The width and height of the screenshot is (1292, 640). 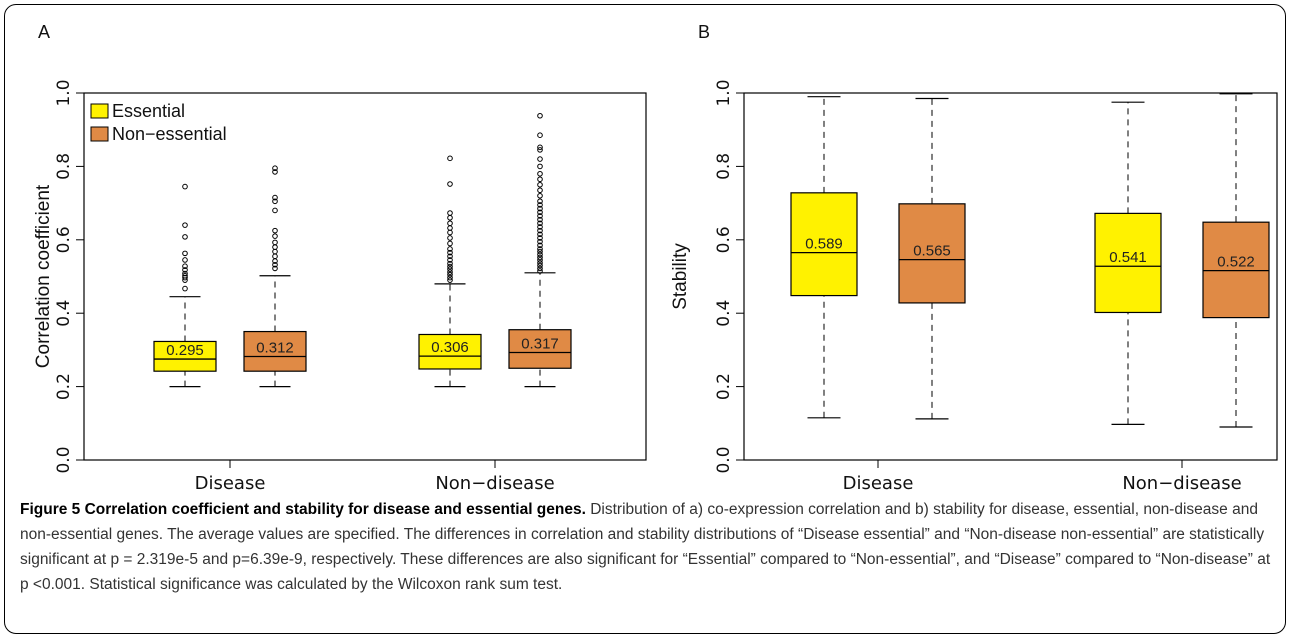 What do you see at coordinates (680, 276) in the screenshot?
I see `y-axis-title: Stability` at bounding box center [680, 276].